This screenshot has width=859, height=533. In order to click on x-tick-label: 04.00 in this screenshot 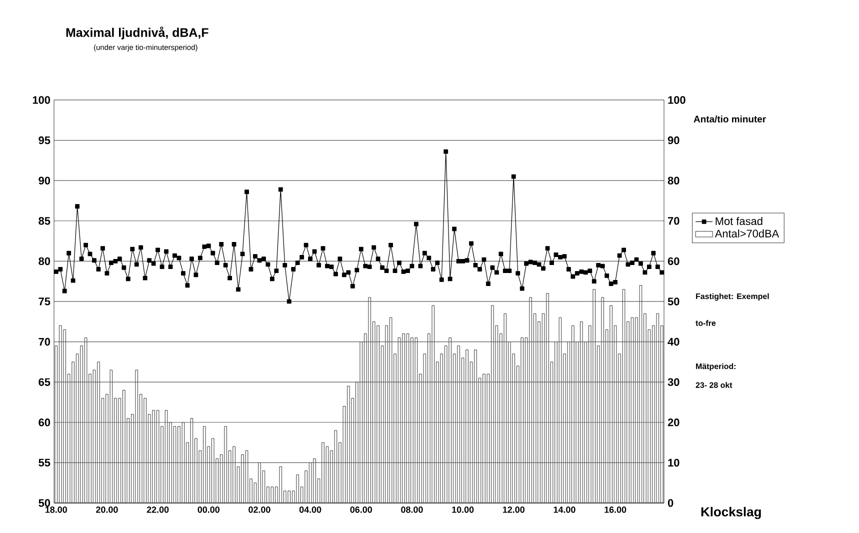, I will do `click(310, 509)`.